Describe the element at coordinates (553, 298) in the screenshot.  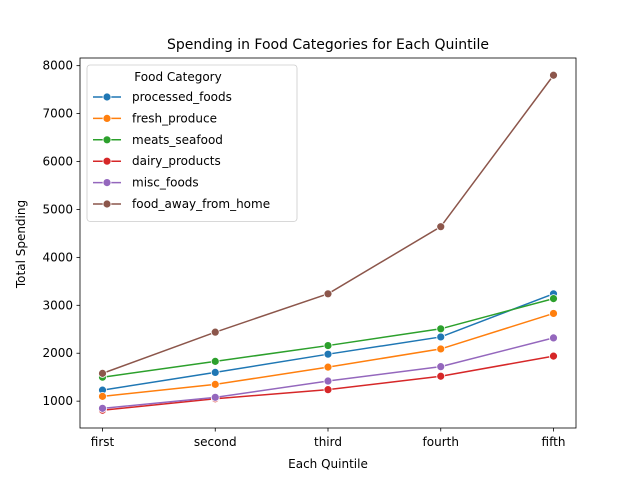
I see `data-point-meats_seafood-fifth` at that location.